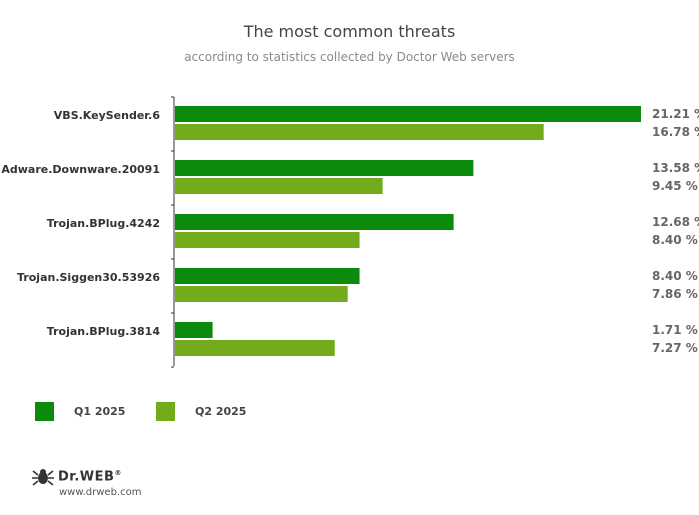 Image resolution: width=699 pixels, height=515 pixels. What do you see at coordinates (165, 411) in the screenshot?
I see `legend-swatch-q2` at bounding box center [165, 411].